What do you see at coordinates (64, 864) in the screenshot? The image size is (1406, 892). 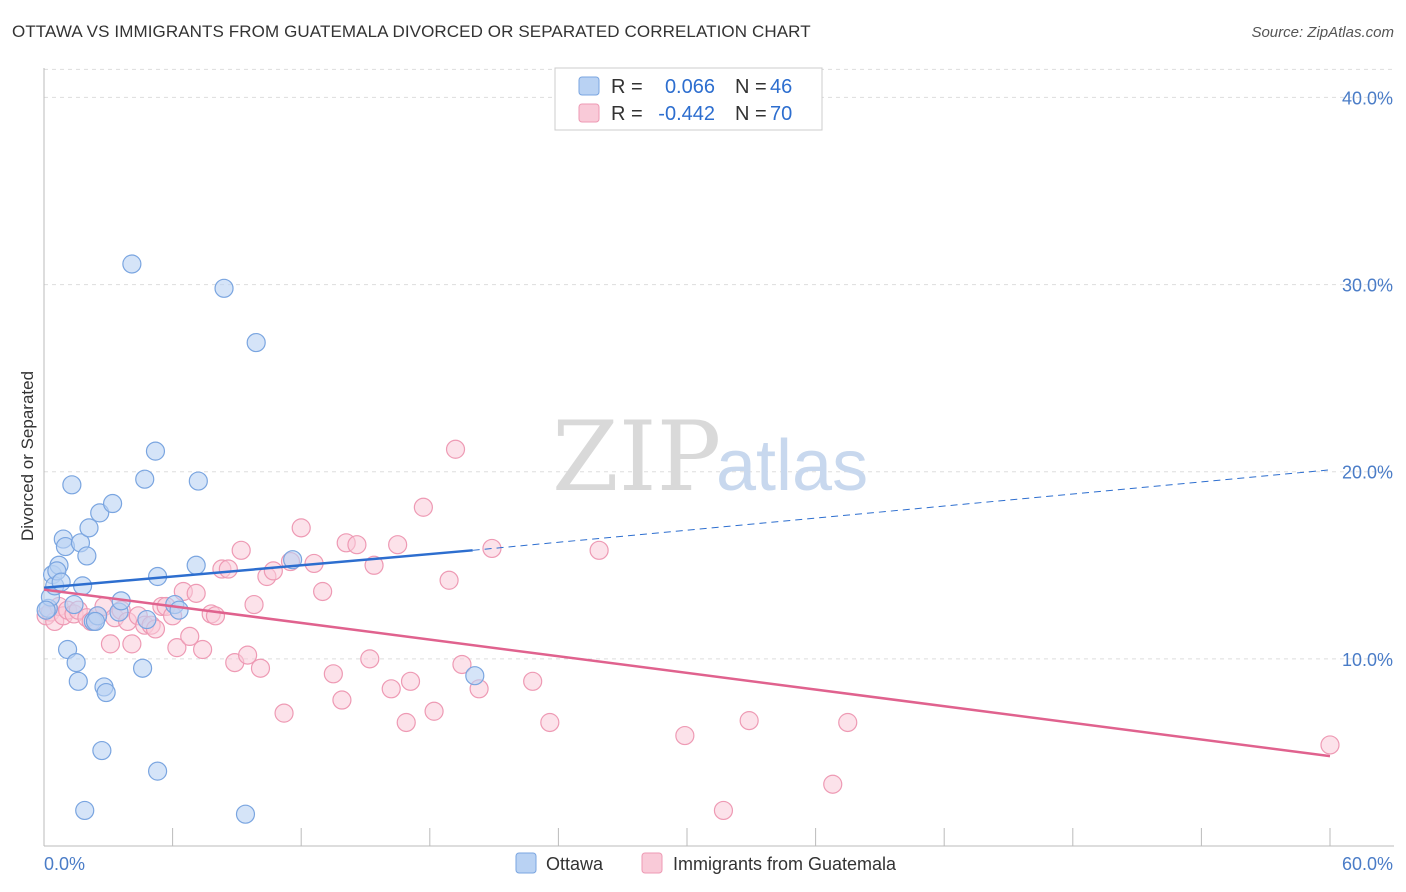 I see `x-tick-label-min: 0.0%` at bounding box center [64, 864].